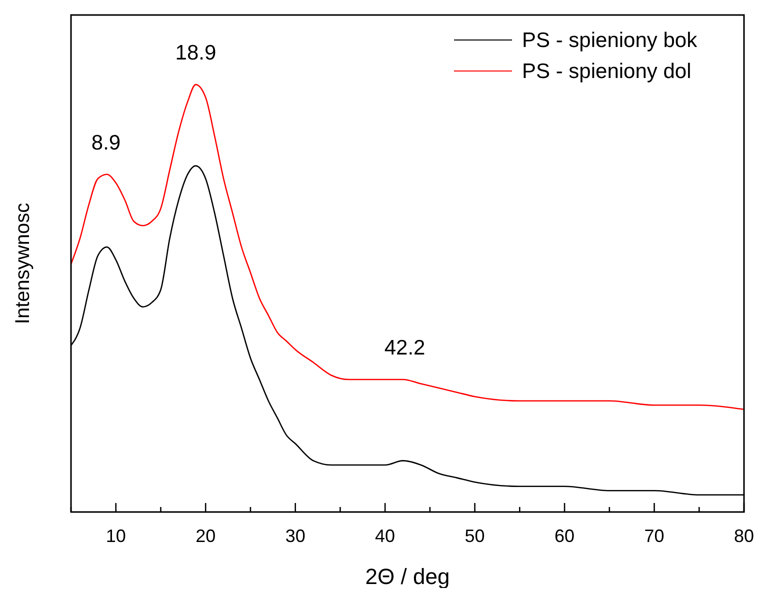  I want to click on annotation: 42.2, so click(405, 348).